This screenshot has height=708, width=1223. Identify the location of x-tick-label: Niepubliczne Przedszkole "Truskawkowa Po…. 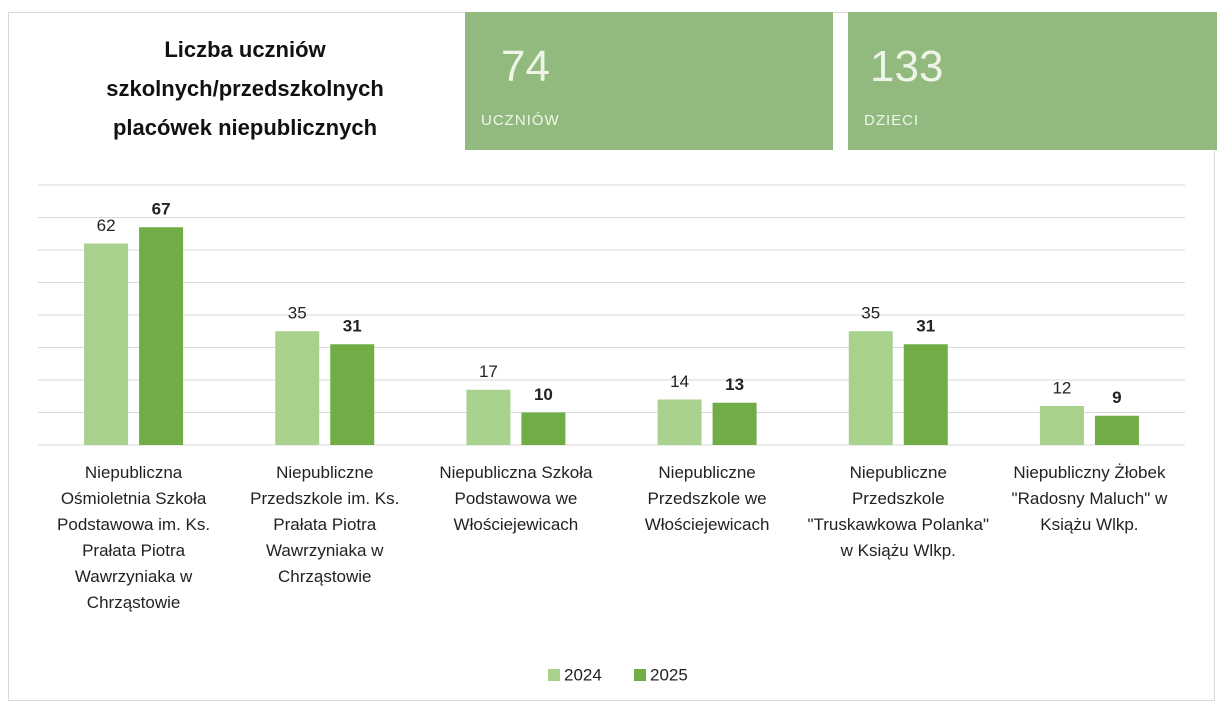
(898, 511).